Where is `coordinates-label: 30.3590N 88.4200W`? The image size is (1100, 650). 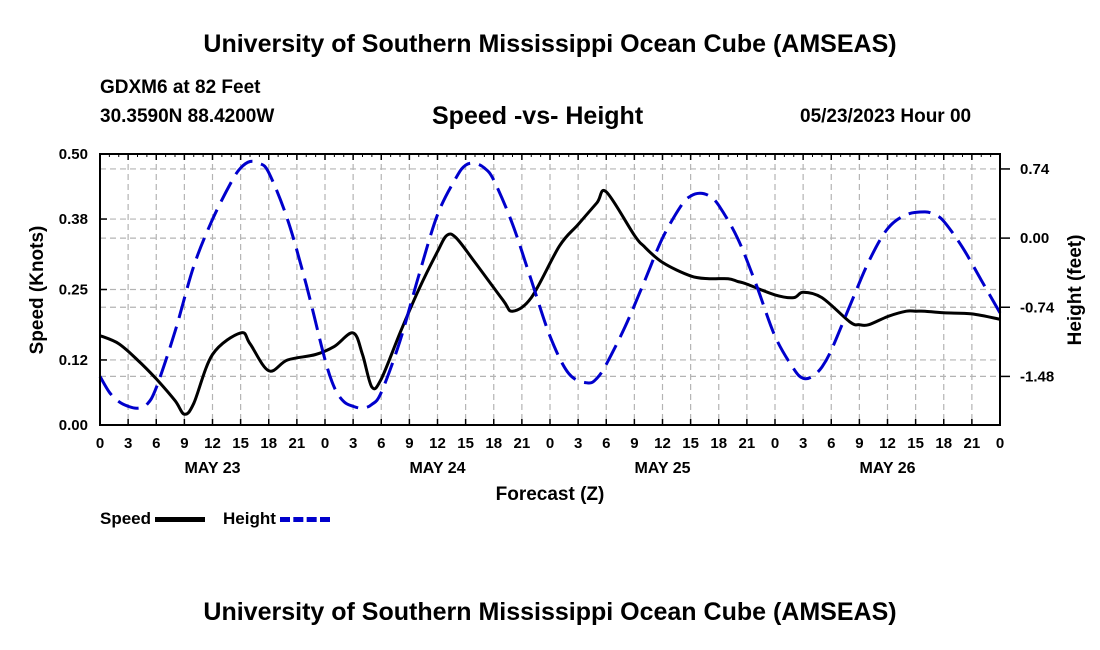
coordinates-label: 30.3590N 88.4200W is located at coordinates (187, 116).